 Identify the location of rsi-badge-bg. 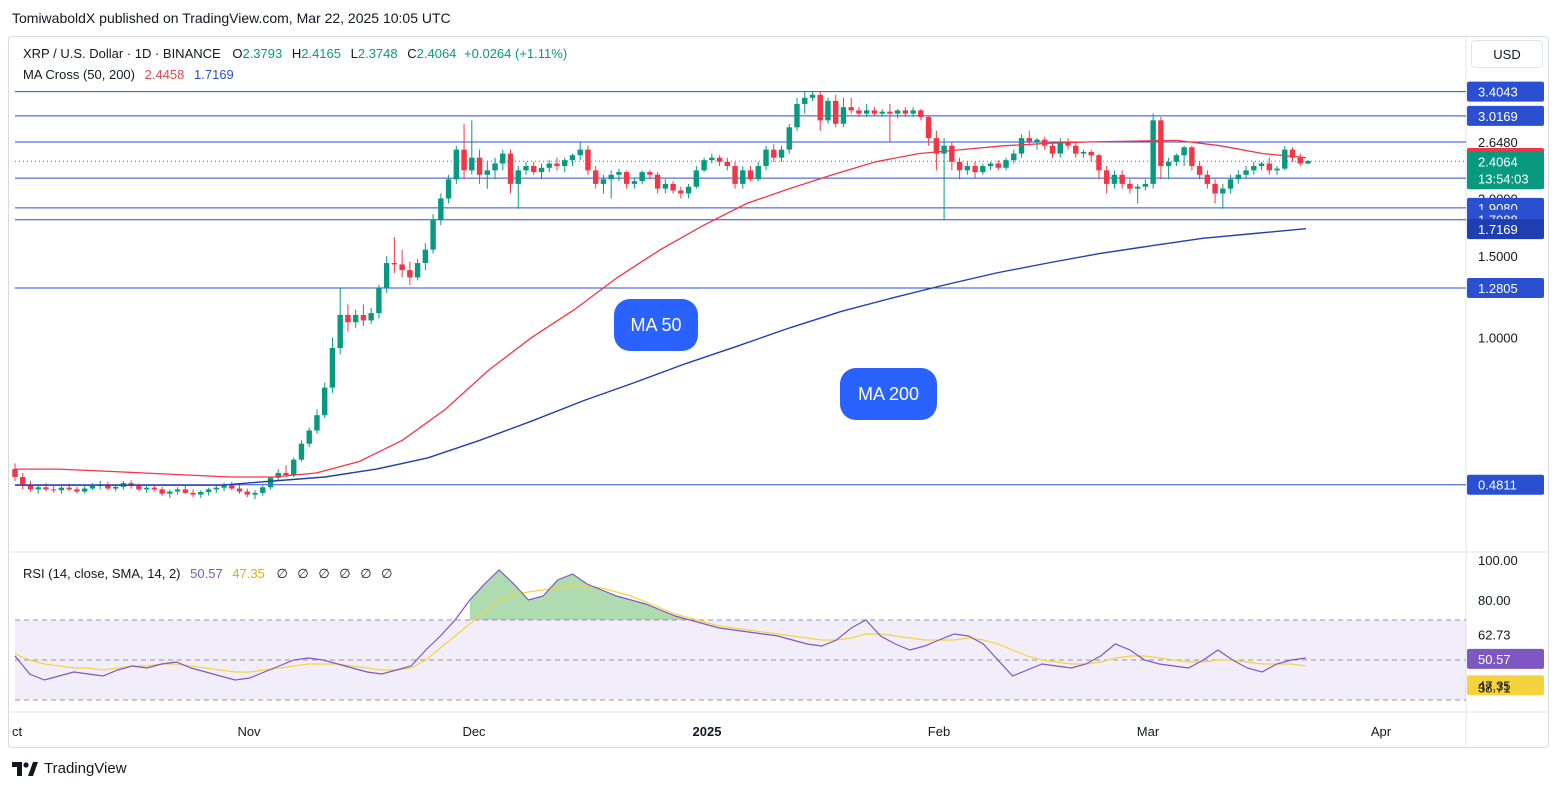
(1505, 658).